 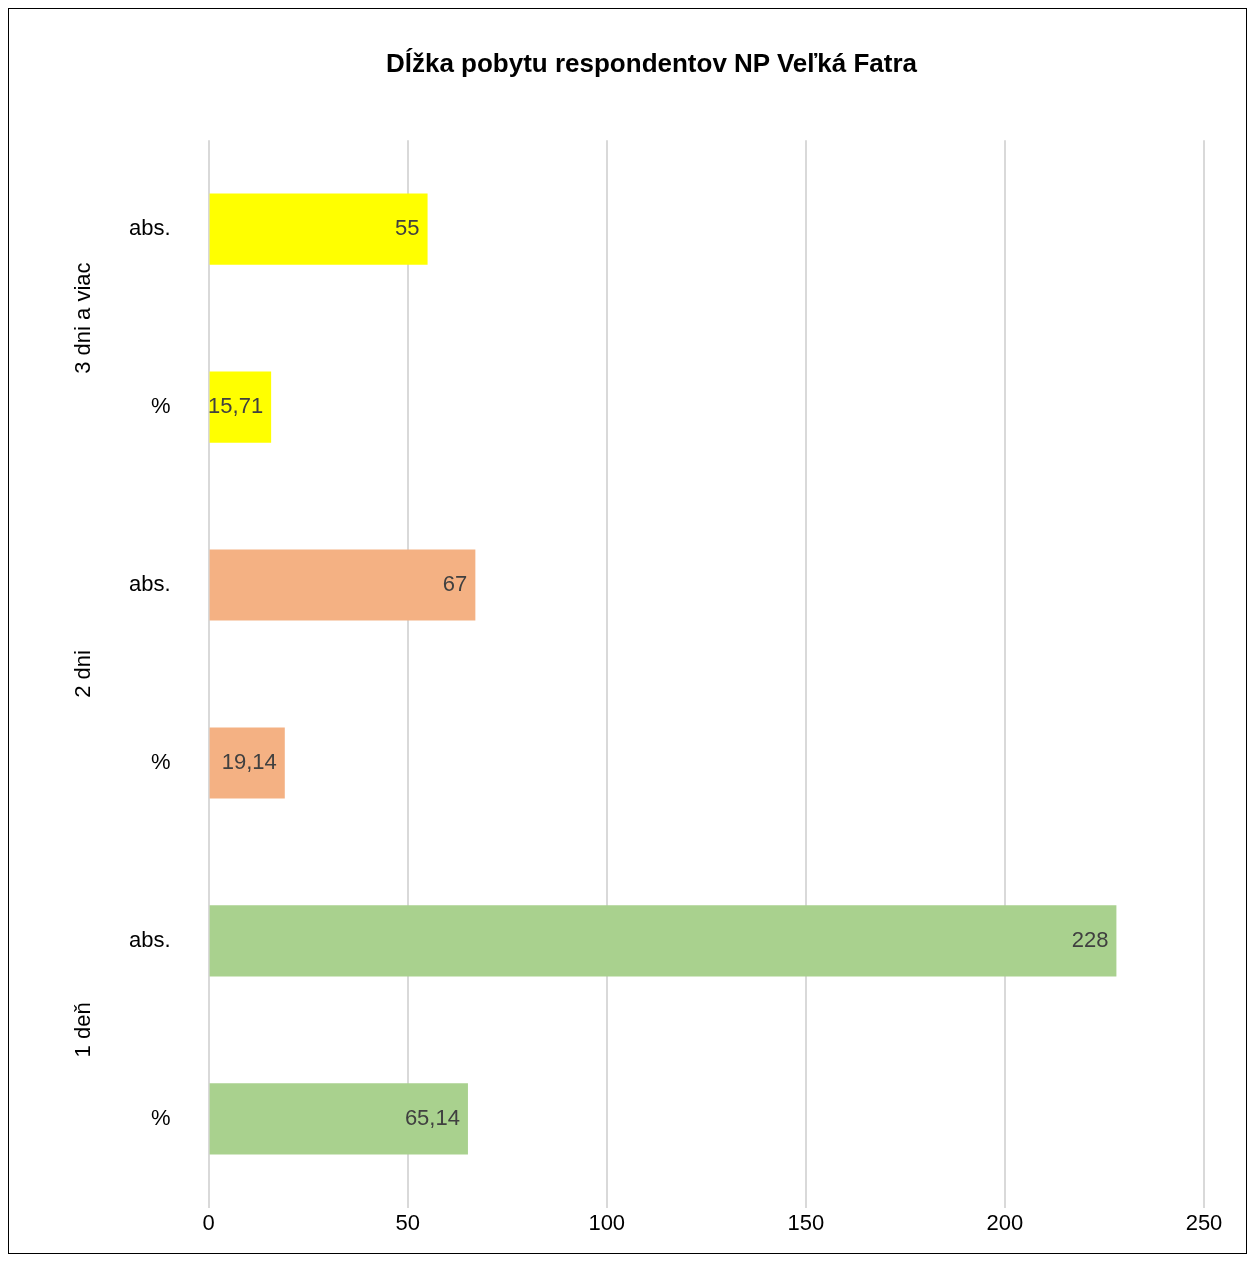 What do you see at coordinates (806, 1223) in the screenshot?
I see `x-tick-label: 150` at bounding box center [806, 1223].